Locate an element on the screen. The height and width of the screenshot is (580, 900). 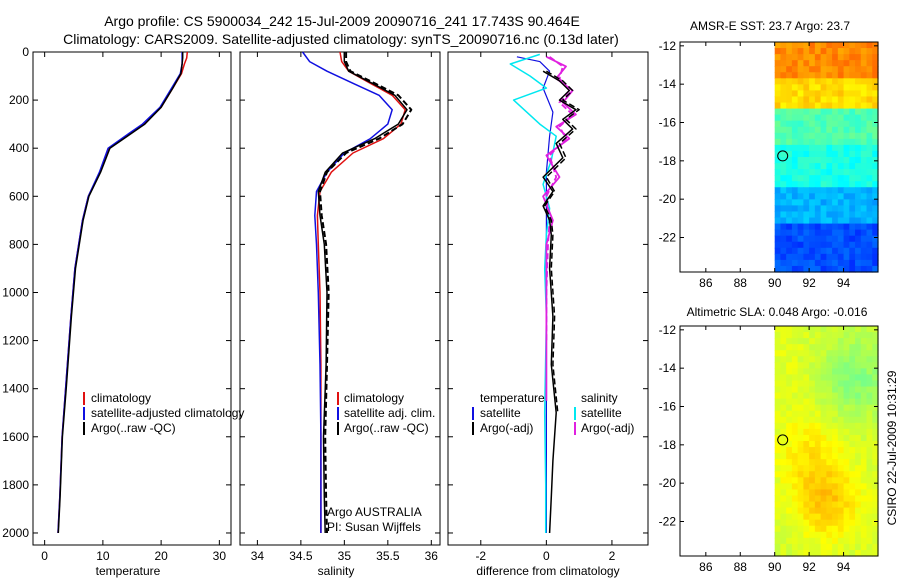
series-line-salinity-argo-adj-a is located at coordinates (559, 228).